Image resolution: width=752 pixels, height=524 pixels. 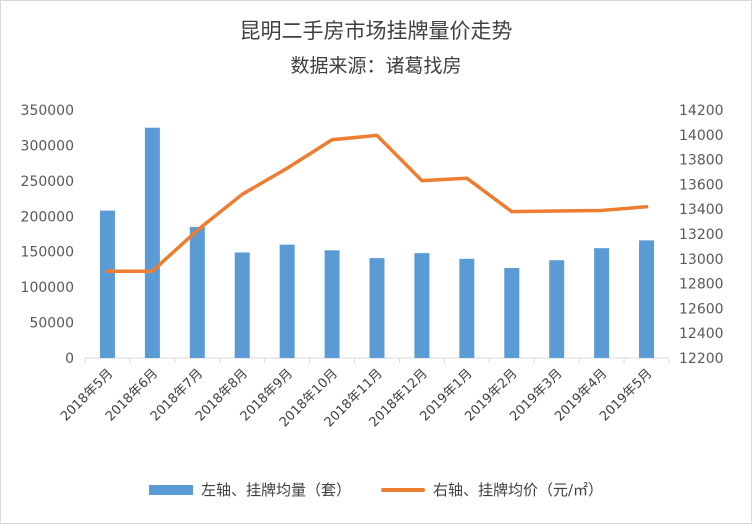 I want to click on y-left-tick-label: 0, so click(x=69, y=359).